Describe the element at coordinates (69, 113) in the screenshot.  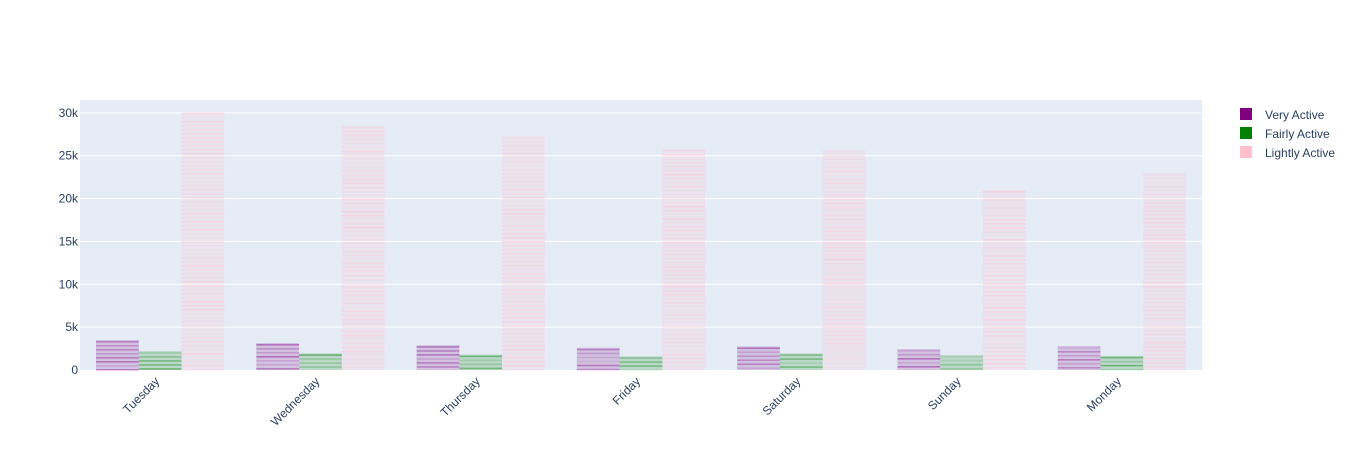
I see `y-tick-label: 30k` at that location.